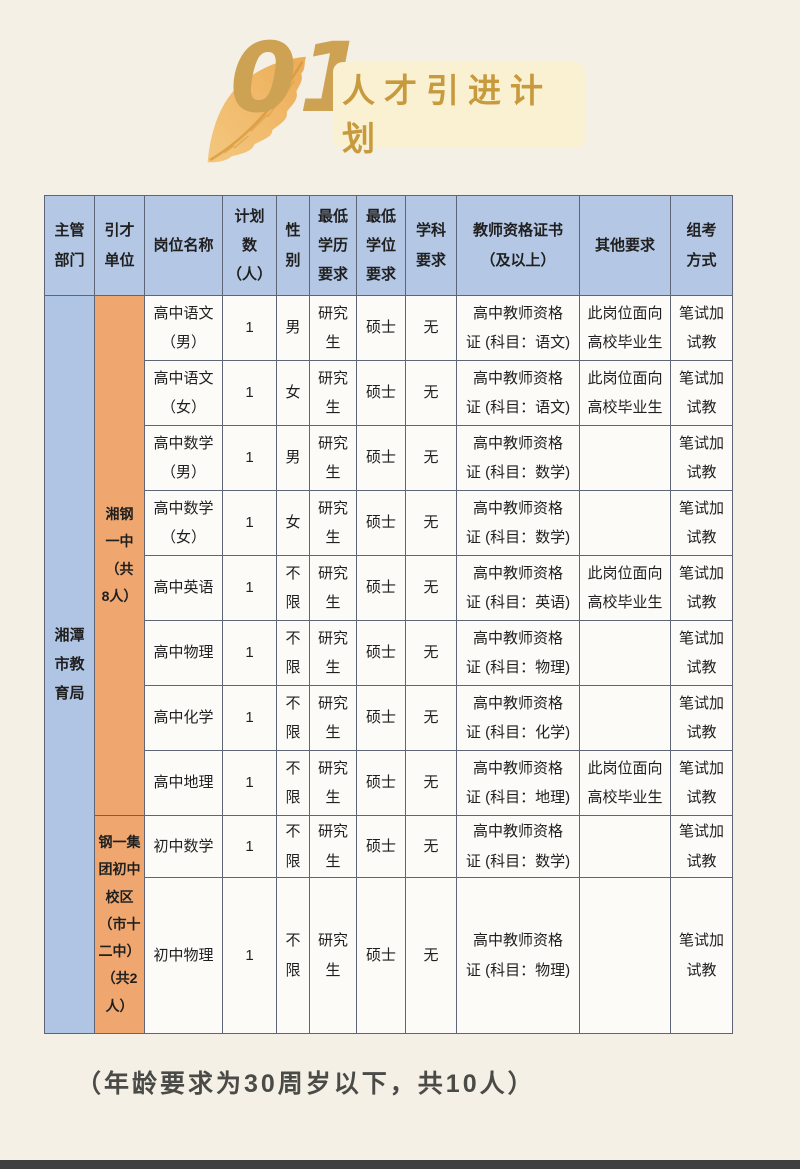 Image resolution: width=800 pixels, height=1169 pixels. I want to click on header-unit: 引才 单位, so click(119, 245).